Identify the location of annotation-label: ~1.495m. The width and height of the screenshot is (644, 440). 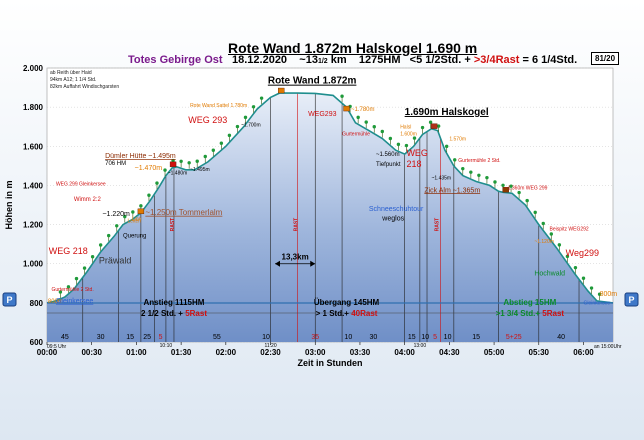
(200, 170).